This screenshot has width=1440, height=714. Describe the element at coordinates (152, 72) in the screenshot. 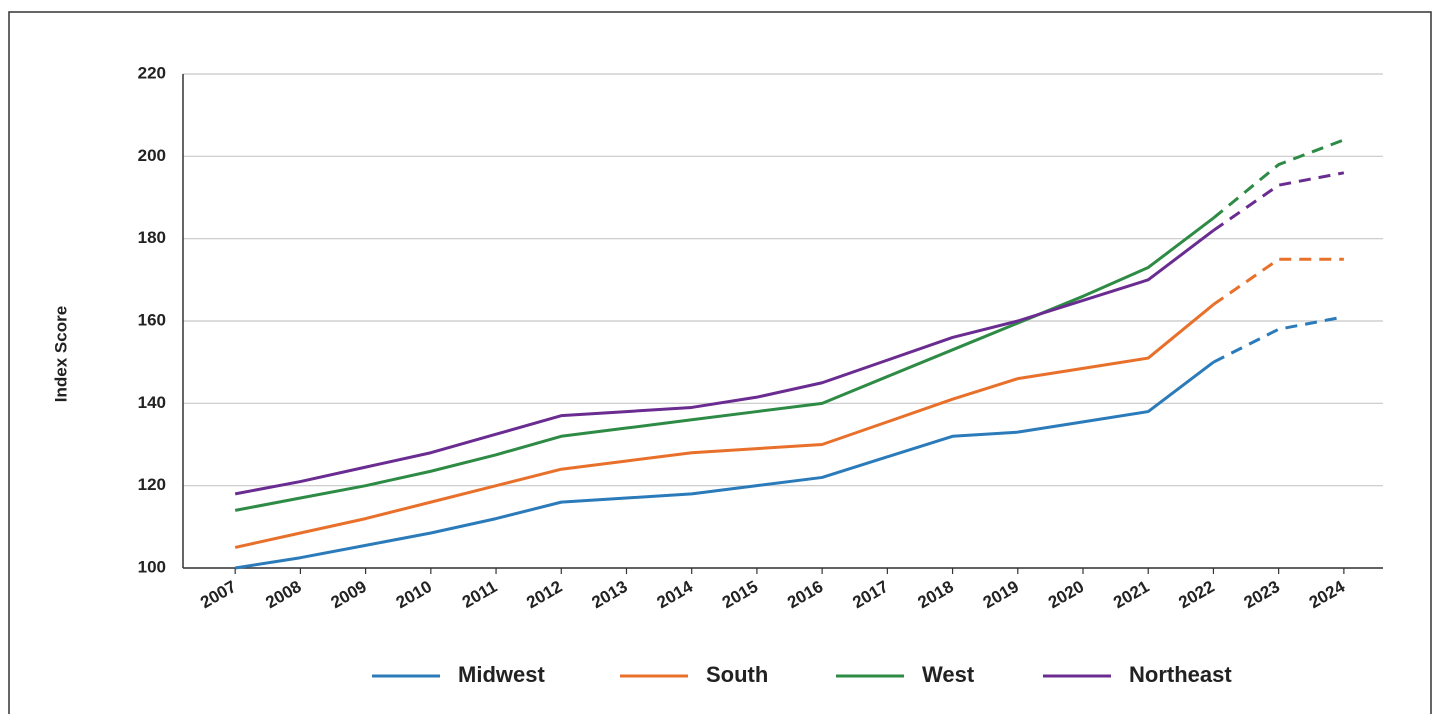

I see `y-tick-label: 220` at that location.